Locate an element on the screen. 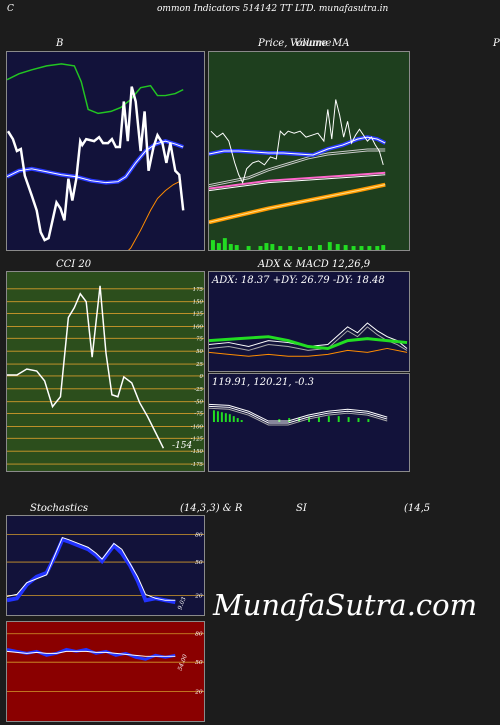  svg-text: 150 is located at coordinates (198, 303).